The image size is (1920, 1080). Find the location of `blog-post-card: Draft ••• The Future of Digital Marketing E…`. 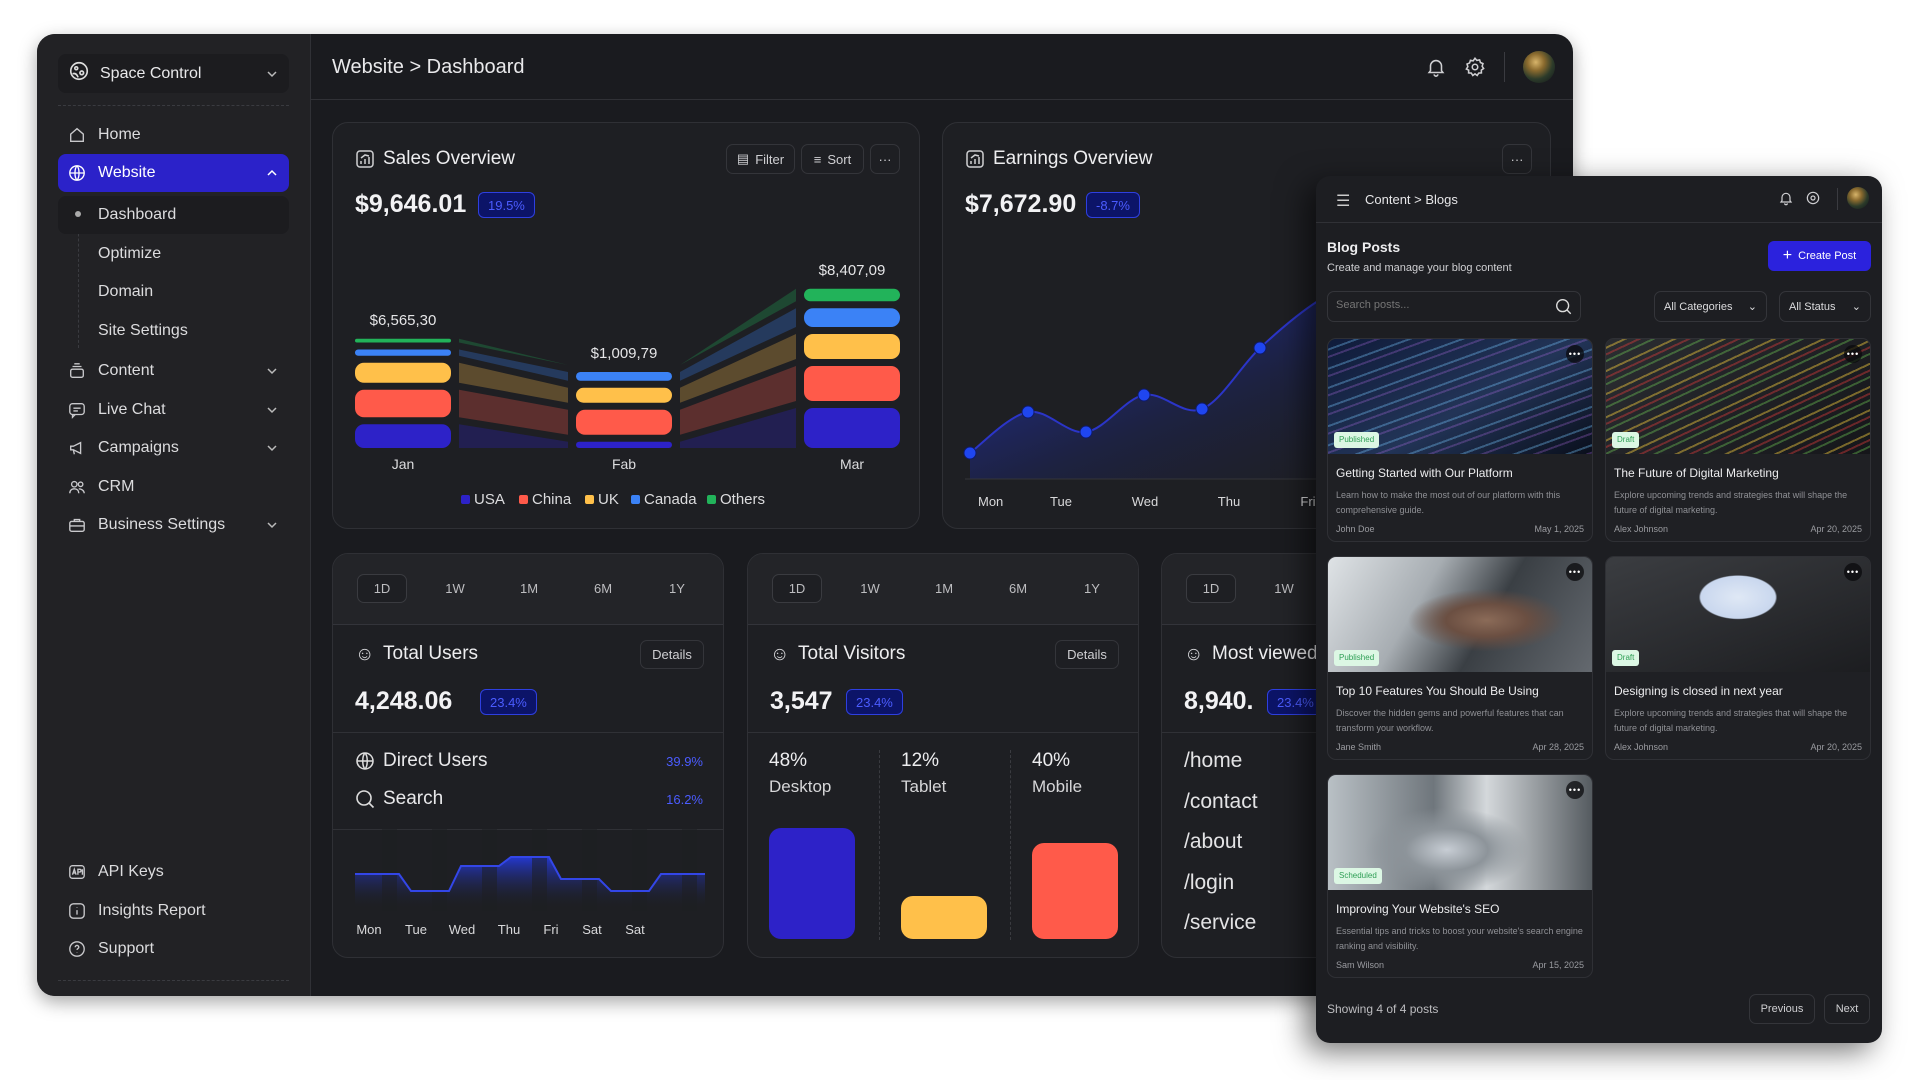

blog-post-card: Draft ••• The Future of Digital Marketing E… is located at coordinates (1738, 440).